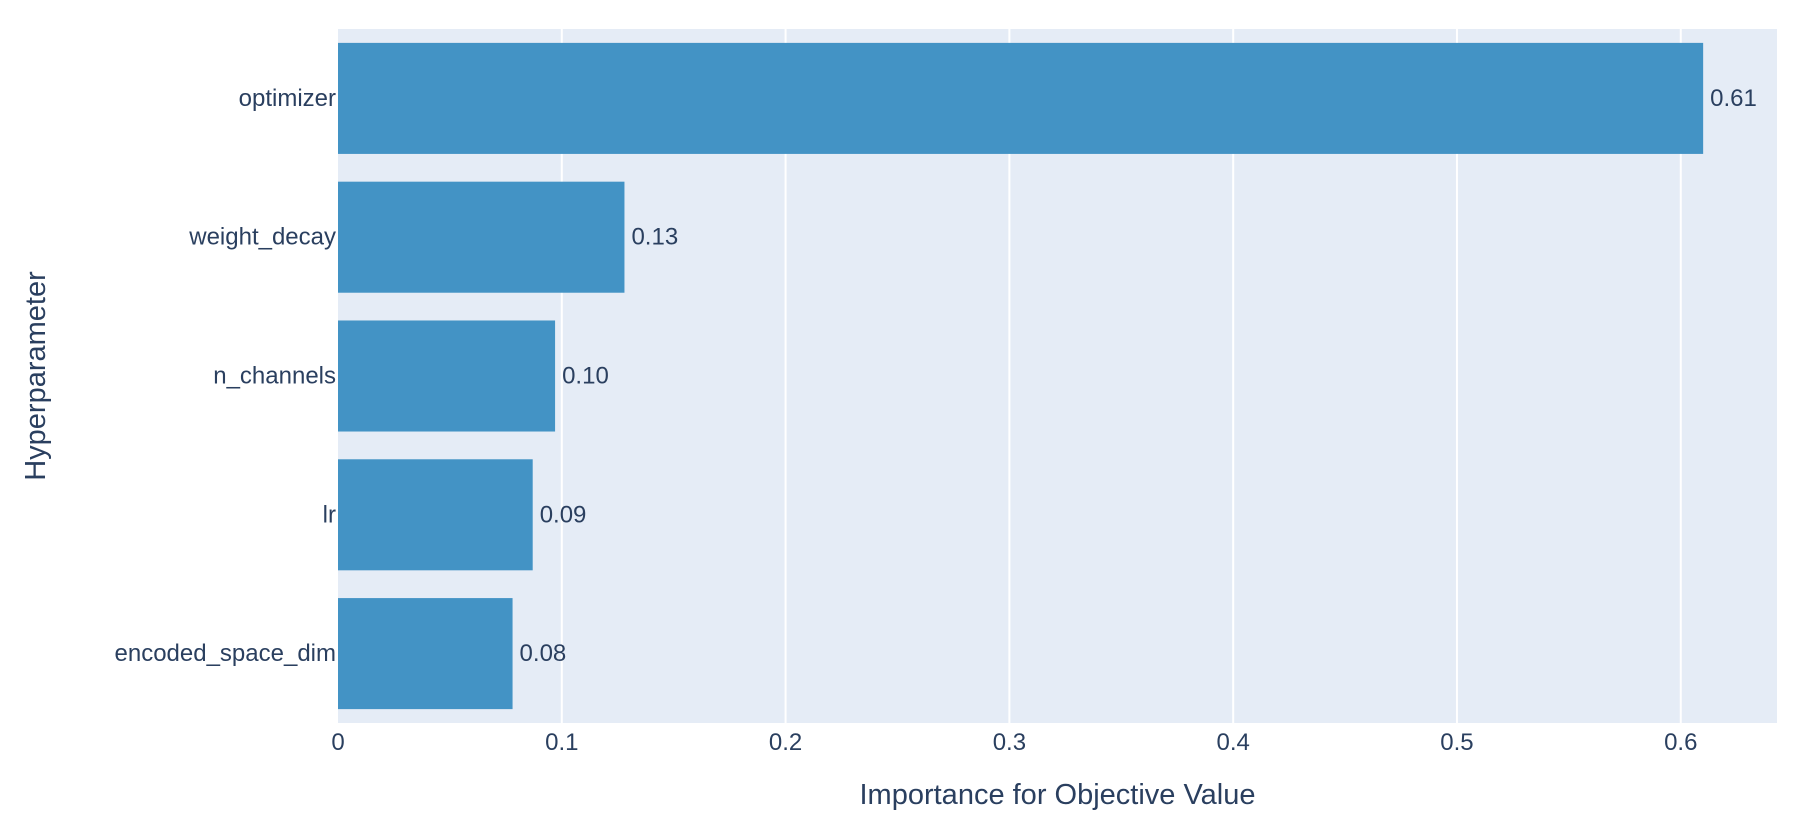 This screenshot has height=824, width=1795. What do you see at coordinates (543, 653) in the screenshot?
I see `data-label-encoded-space-dim: 0.08` at bounding box center [543, 653].